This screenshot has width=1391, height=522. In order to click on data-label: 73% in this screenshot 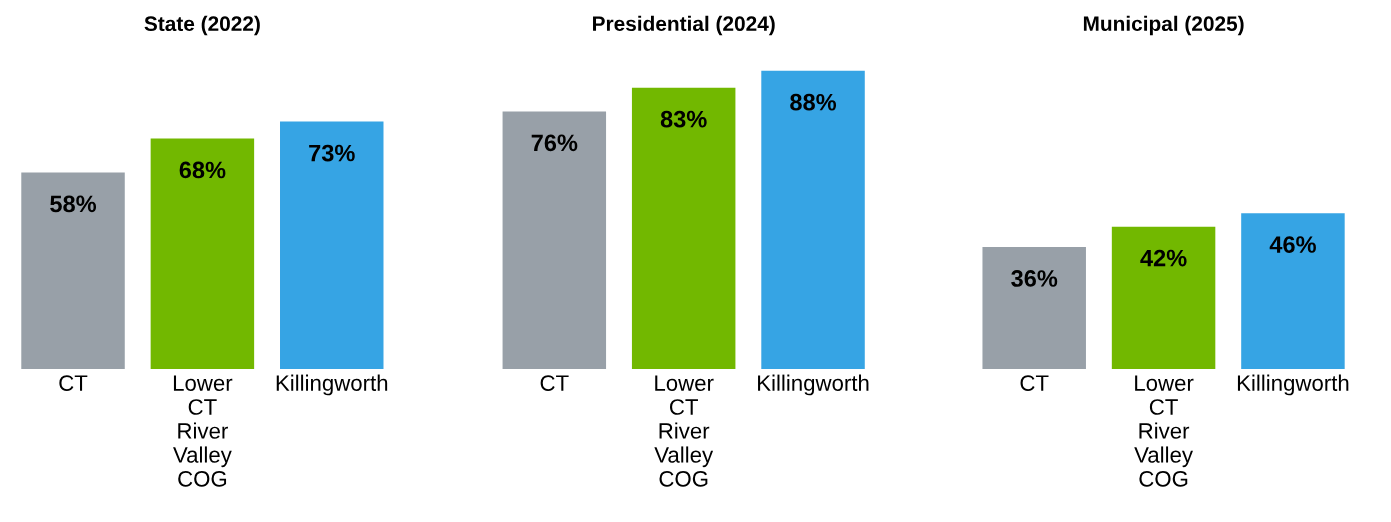, I will do `click(332, 153)`.